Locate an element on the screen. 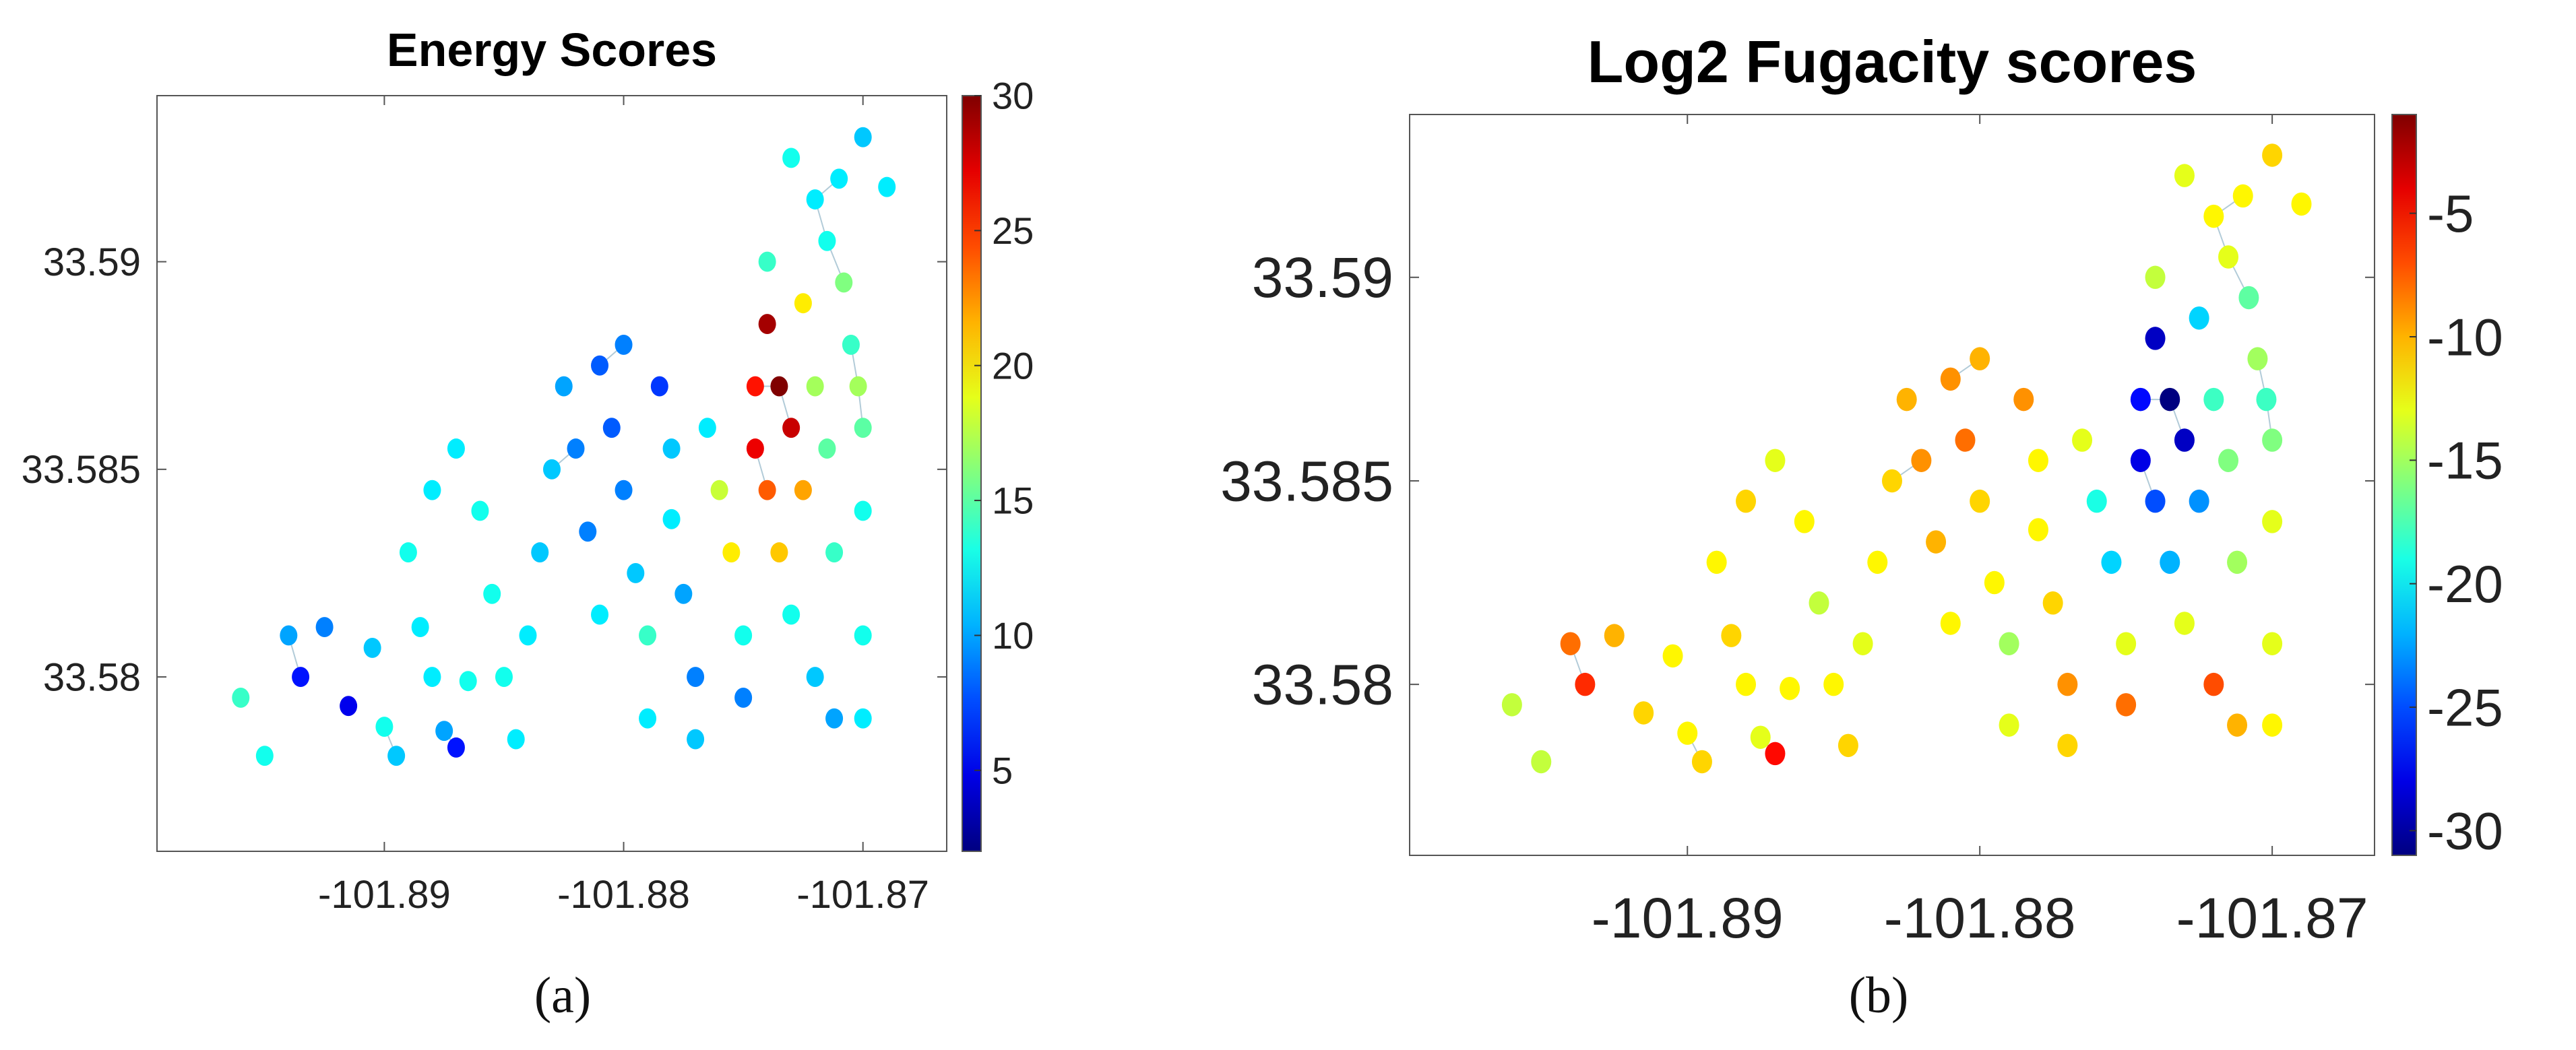 Image resolution: width=2576 pixels, height=1050 pixels. colorbar-tick-label: -10 is located at coordinates (2465, 336).